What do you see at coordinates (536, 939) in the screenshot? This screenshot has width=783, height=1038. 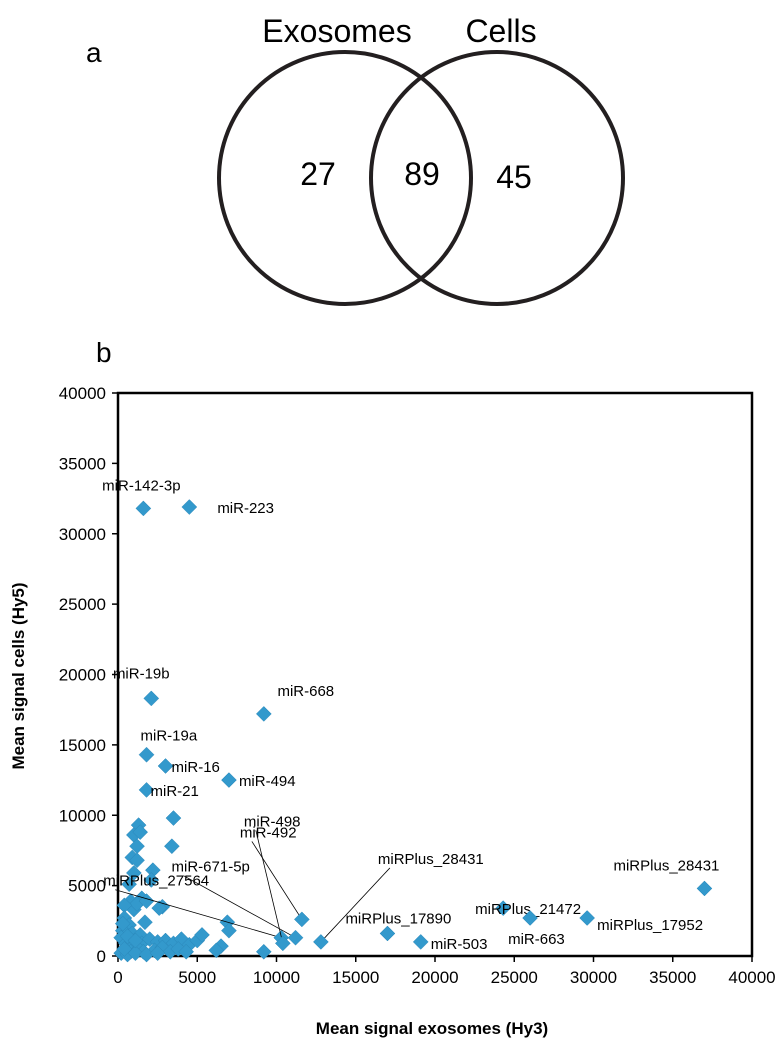 I see `data-point-label: miR-663` at bounding box center [536, 939].